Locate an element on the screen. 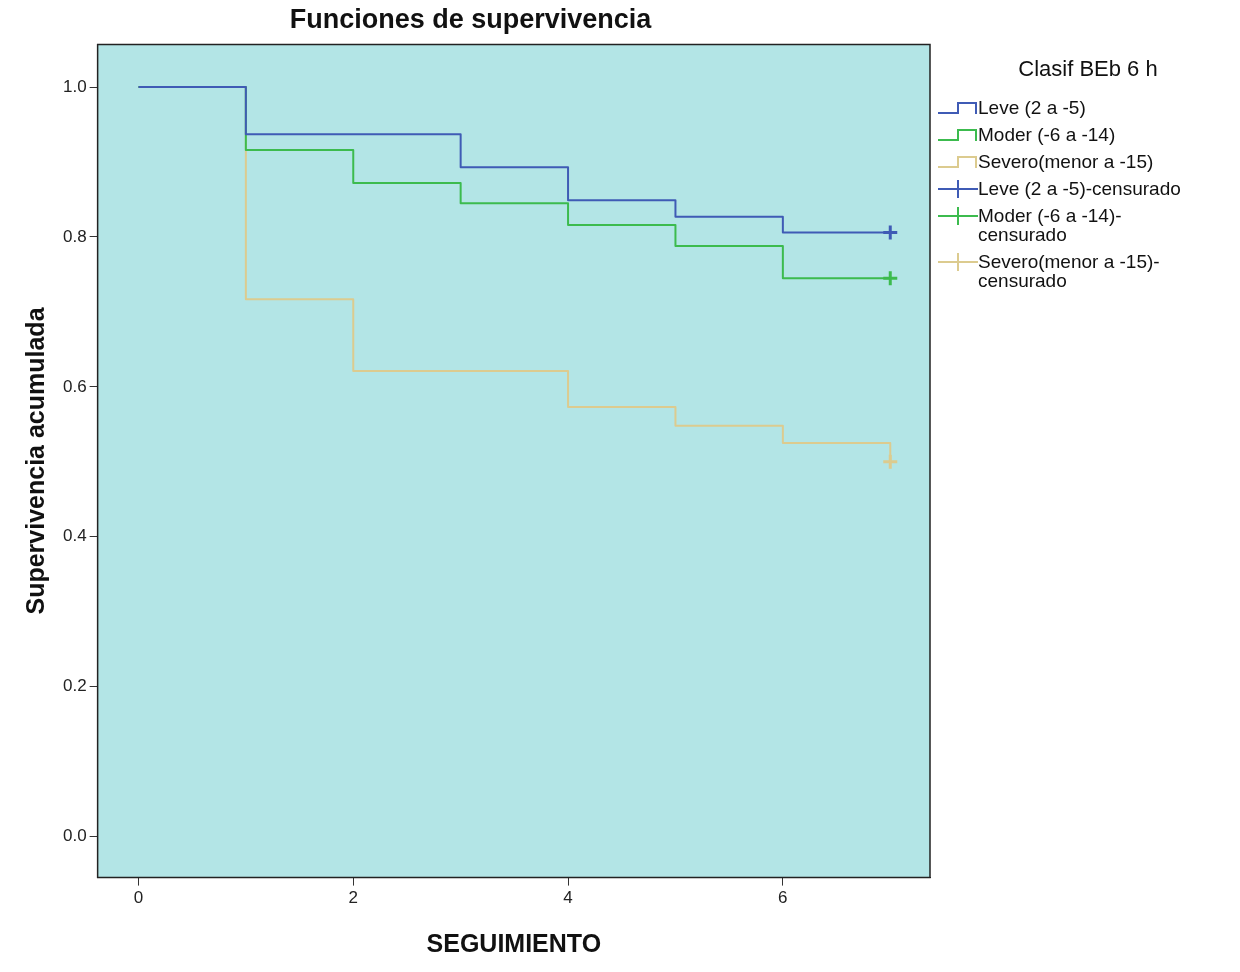 The width and height of the screenshot is (1240, 972). y-tick-label: 1.0 is located at coordinates (74, 86).